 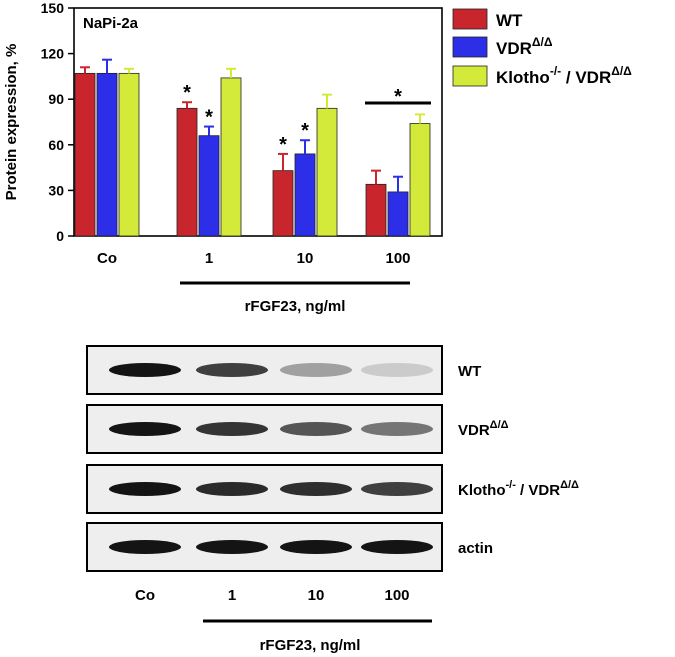 I want to click on x-tick-label: 1, so click(x=209, y=258).